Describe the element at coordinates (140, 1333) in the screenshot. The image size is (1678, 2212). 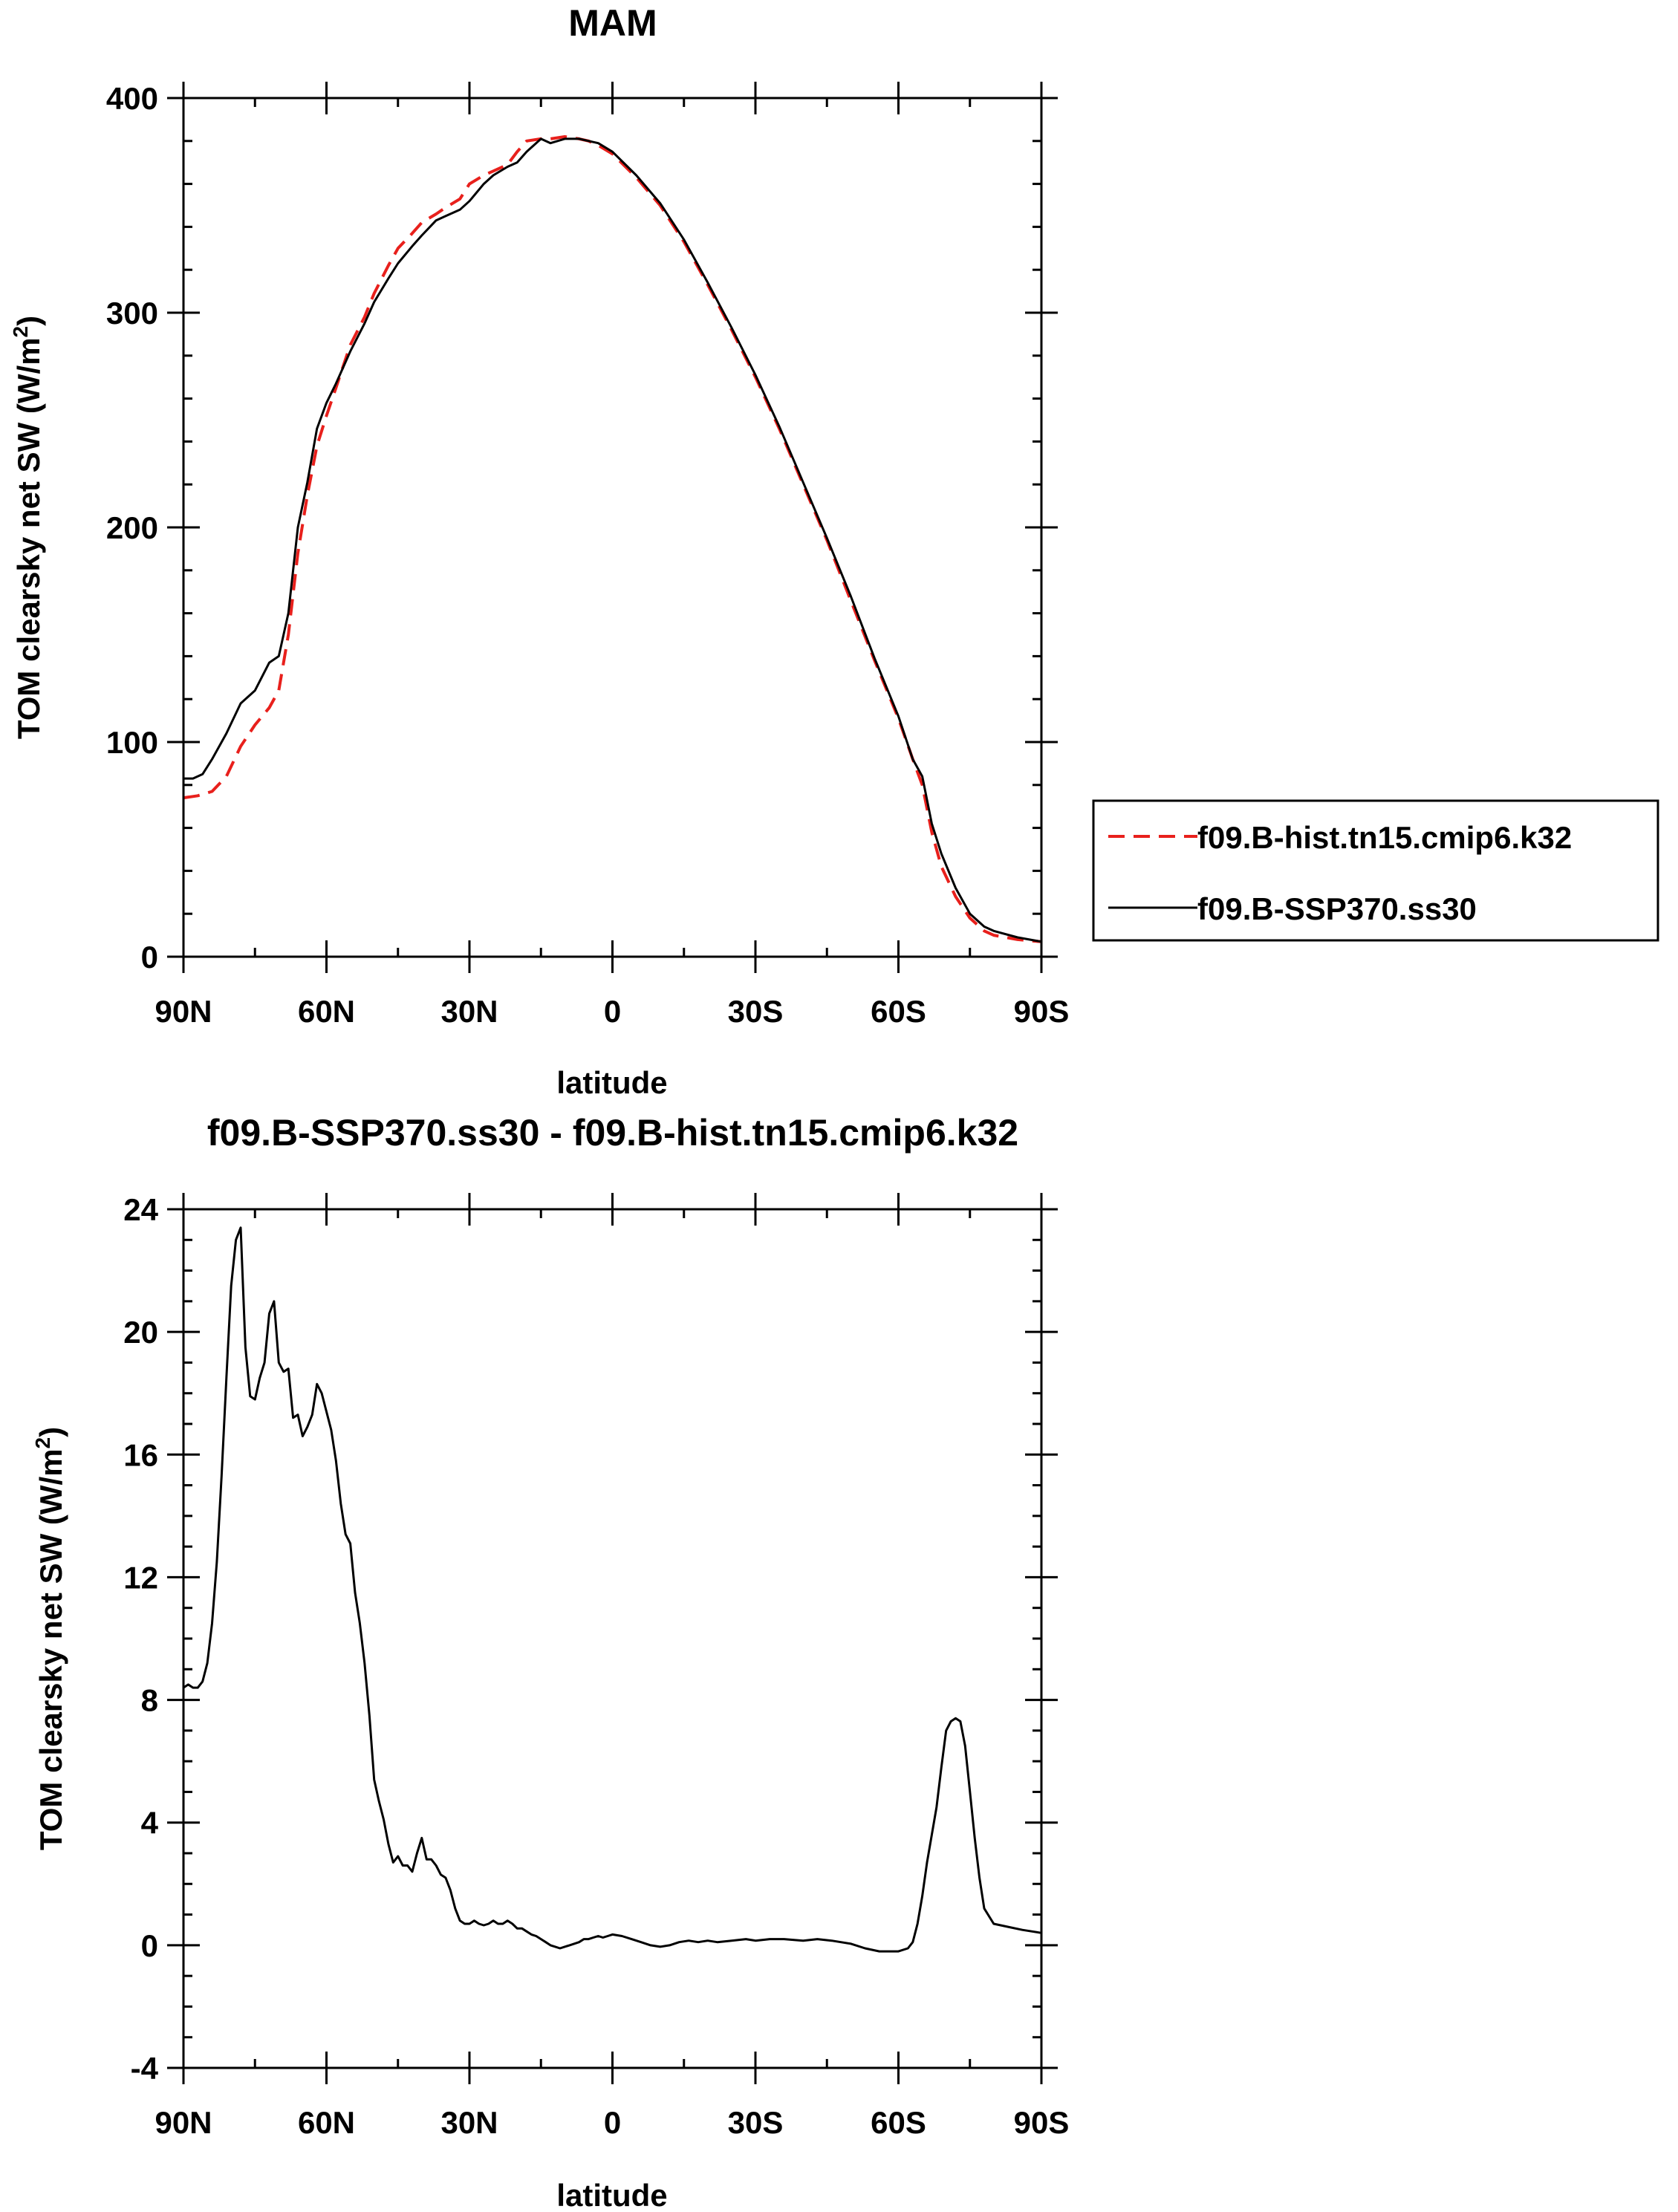
I see `y-tick-label: 20` at that location.